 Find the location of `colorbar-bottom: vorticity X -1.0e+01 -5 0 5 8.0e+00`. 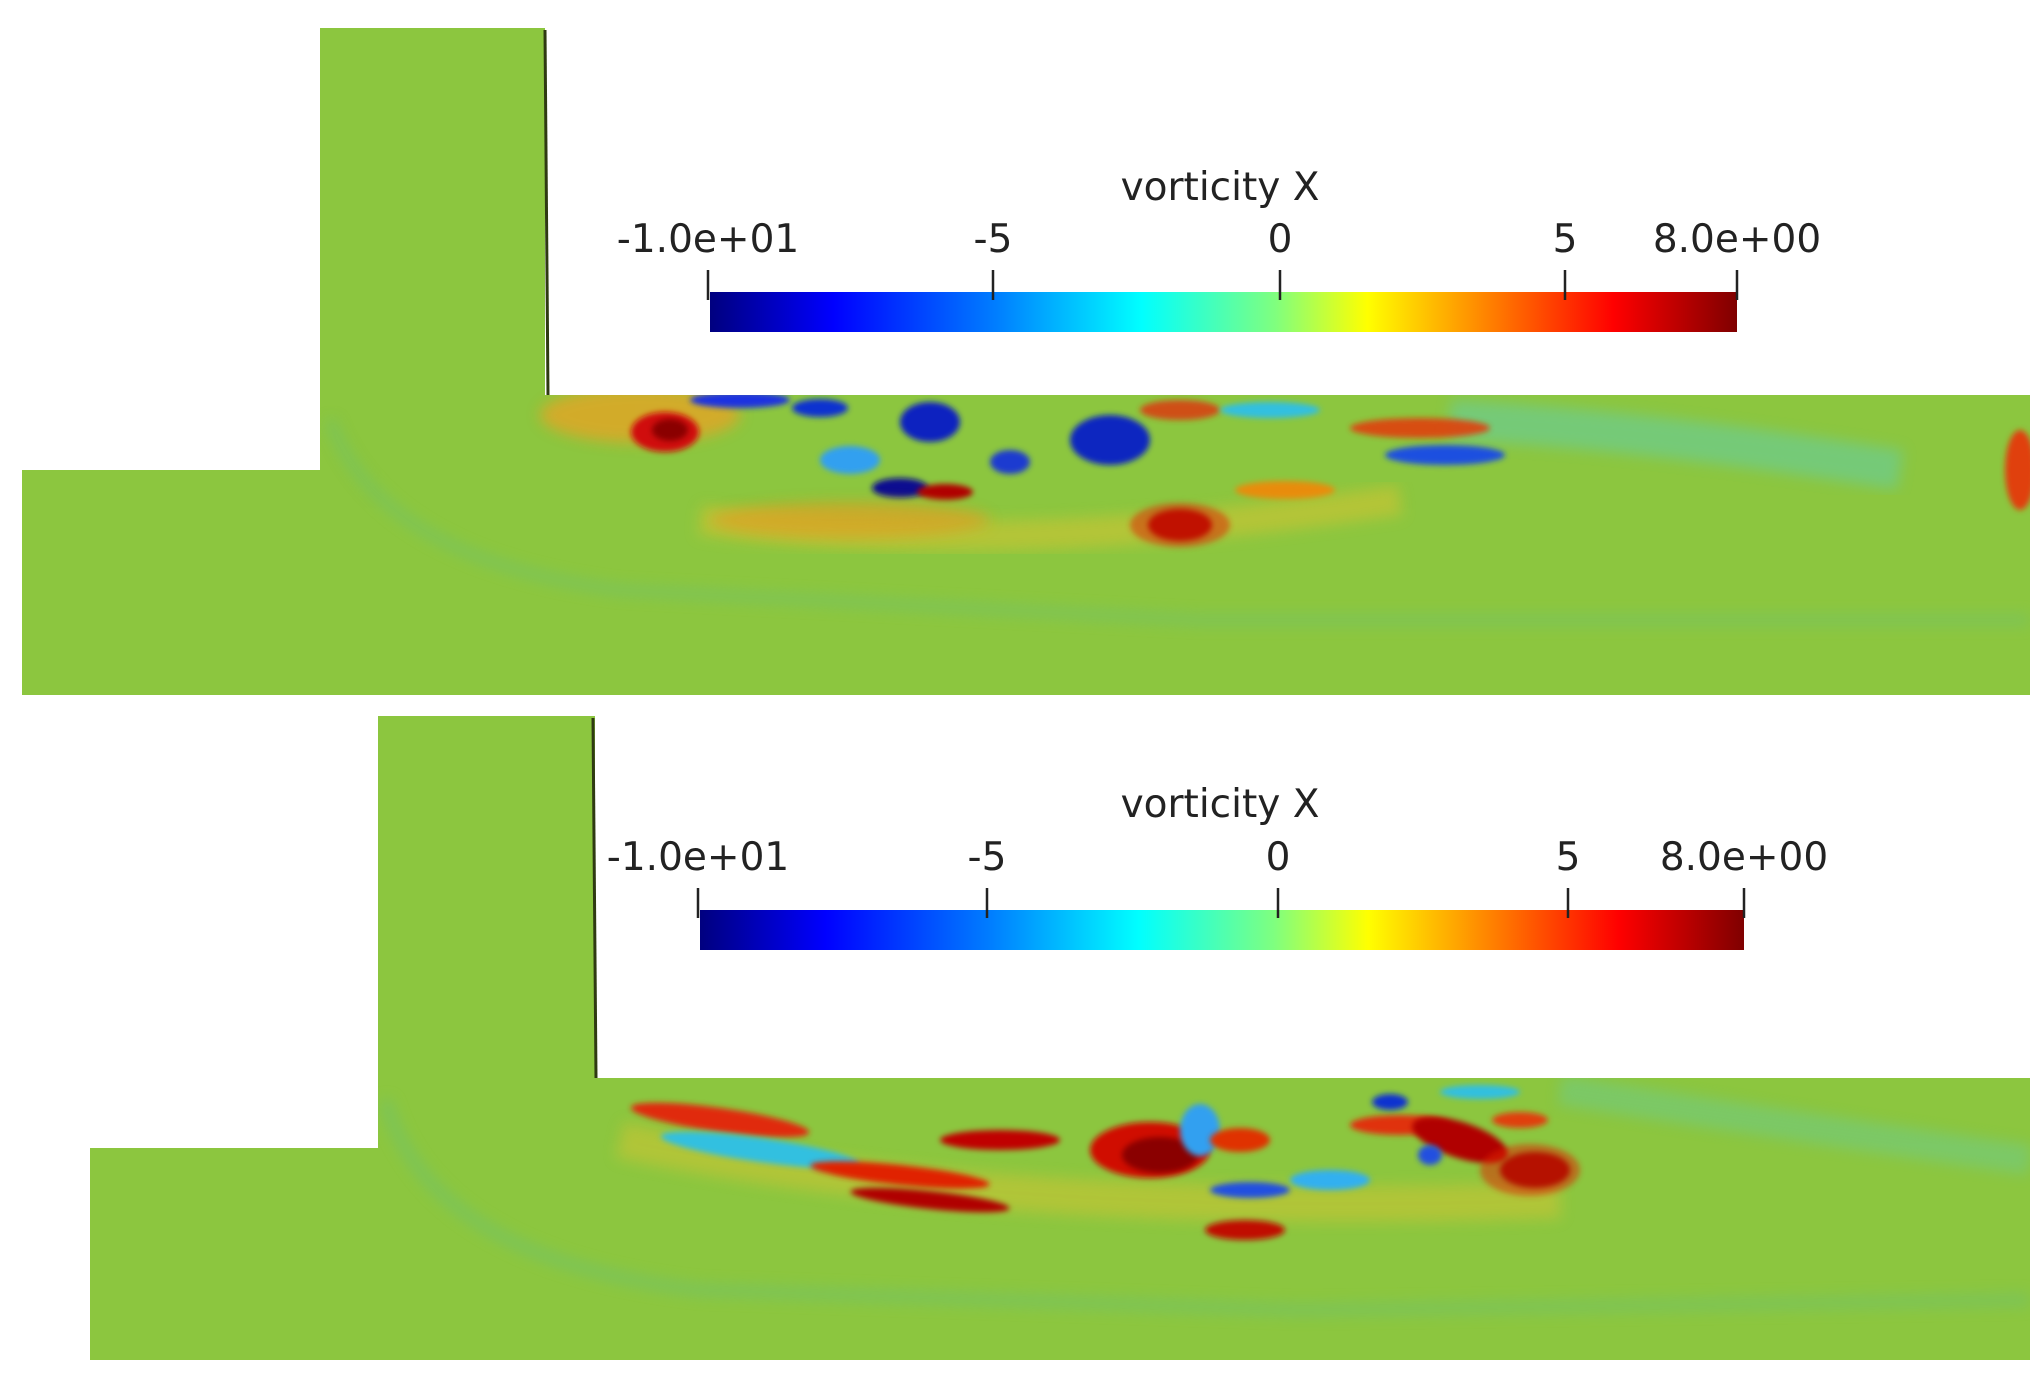

colorbar-bottom: vorticity X -1.0e+01 -5 0 5 8.0e+00 is located at coordinates (1217, 866).